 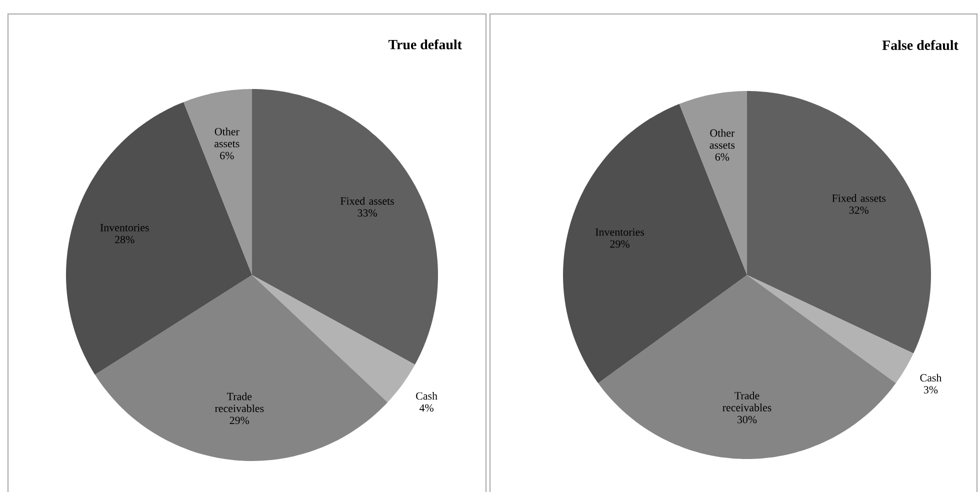 I want to click on data-label: 4%, so click(x=426, y=408).